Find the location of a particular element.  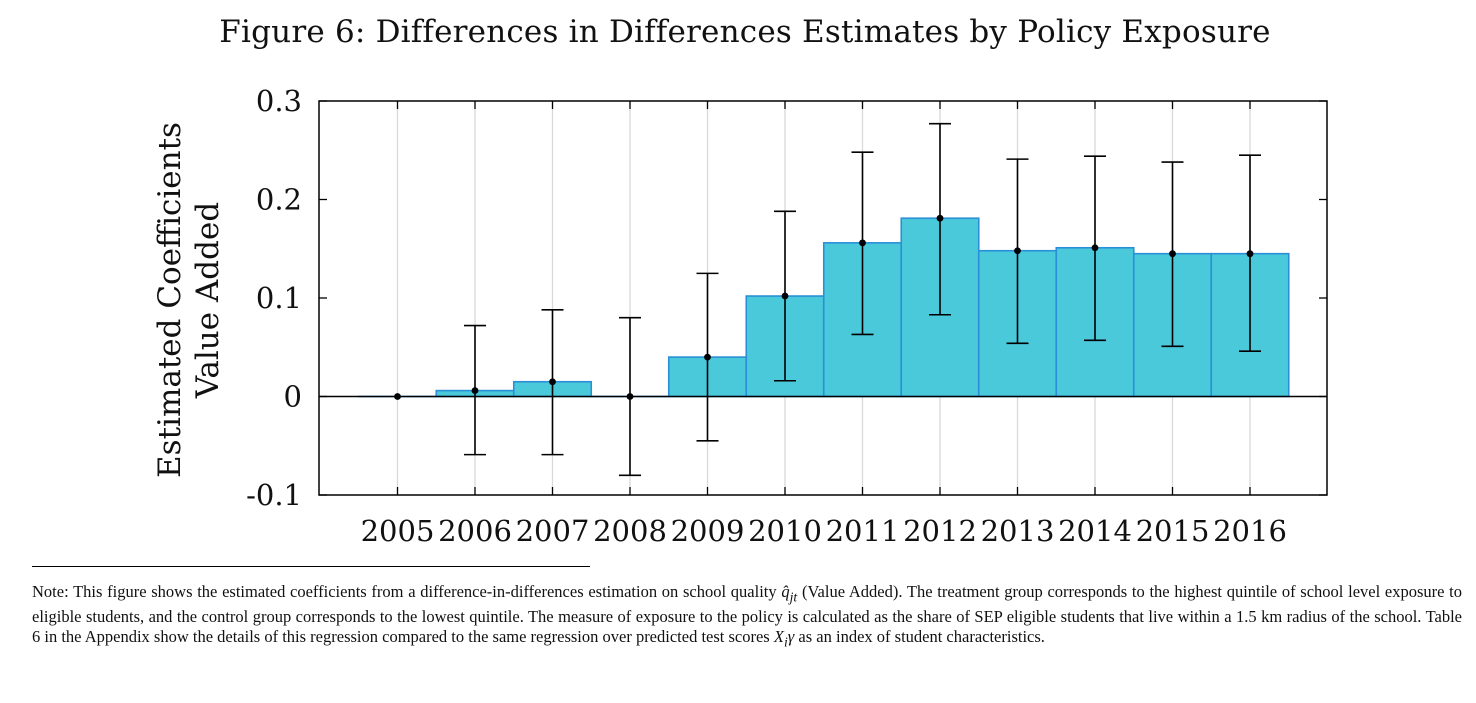

x-tick-label-2006: 2006 is located at coordinates (475, 531).